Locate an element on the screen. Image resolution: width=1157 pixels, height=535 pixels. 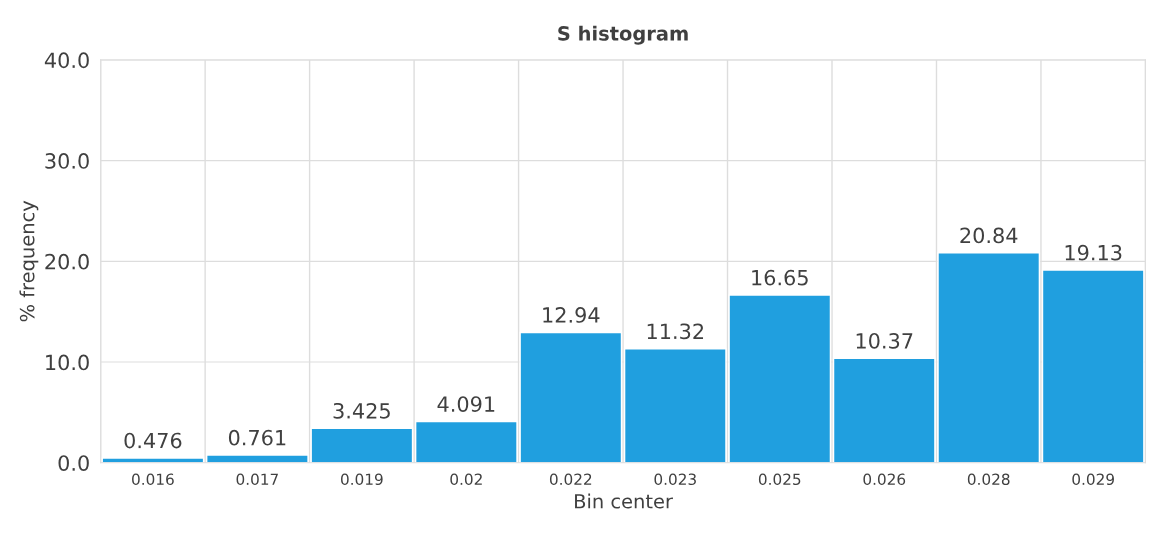
data-label: 16.65 is located at coordinates (780, 277).